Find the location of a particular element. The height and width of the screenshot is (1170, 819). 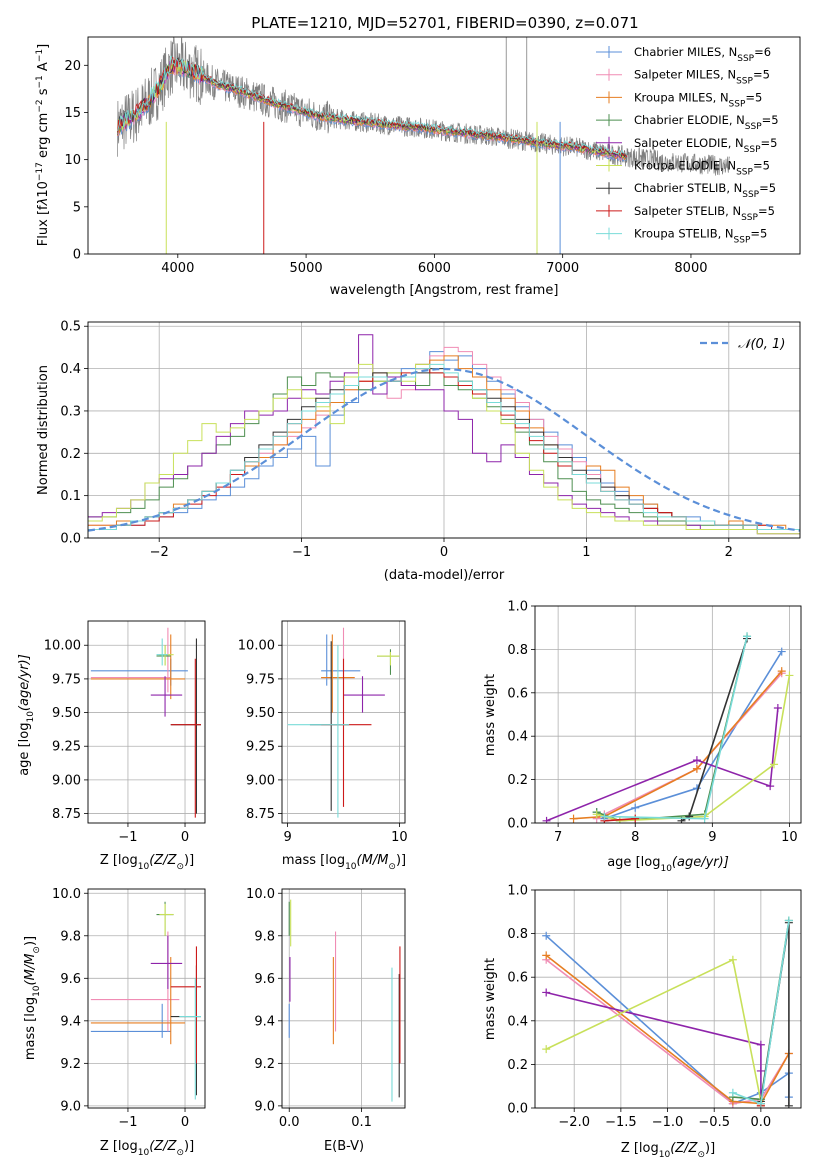

y-tick-label: 0.5 is located at coordinates (70, 327).